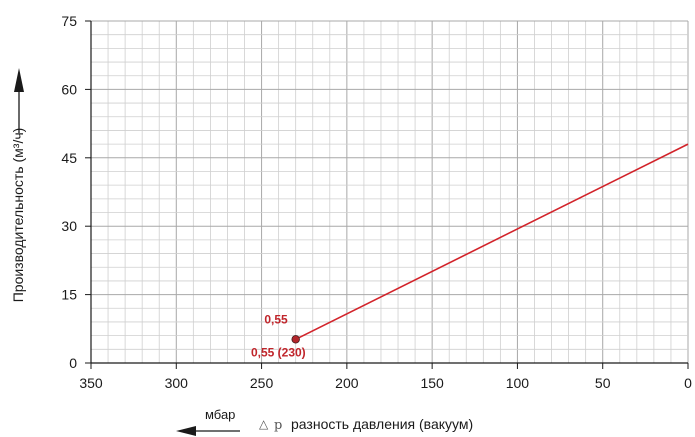 This screenshot has width=695, height=437. What do you see at coordinates (382, 424) in the screenshot?
I see `x-axis-title: разность давления (вакуум)` at bounding box center [382, 424].